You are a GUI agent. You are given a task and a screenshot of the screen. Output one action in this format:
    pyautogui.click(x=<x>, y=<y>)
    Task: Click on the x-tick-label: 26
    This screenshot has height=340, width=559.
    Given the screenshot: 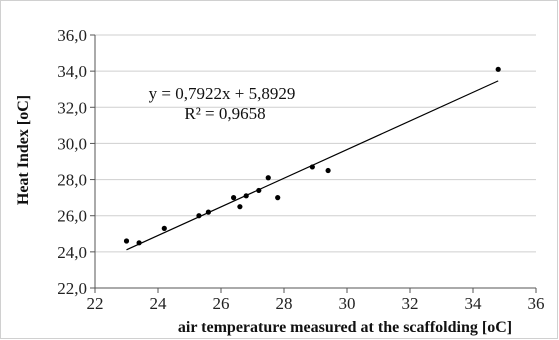 What is the action you would take?
    pyautogui.click(x=221, y=303)
    